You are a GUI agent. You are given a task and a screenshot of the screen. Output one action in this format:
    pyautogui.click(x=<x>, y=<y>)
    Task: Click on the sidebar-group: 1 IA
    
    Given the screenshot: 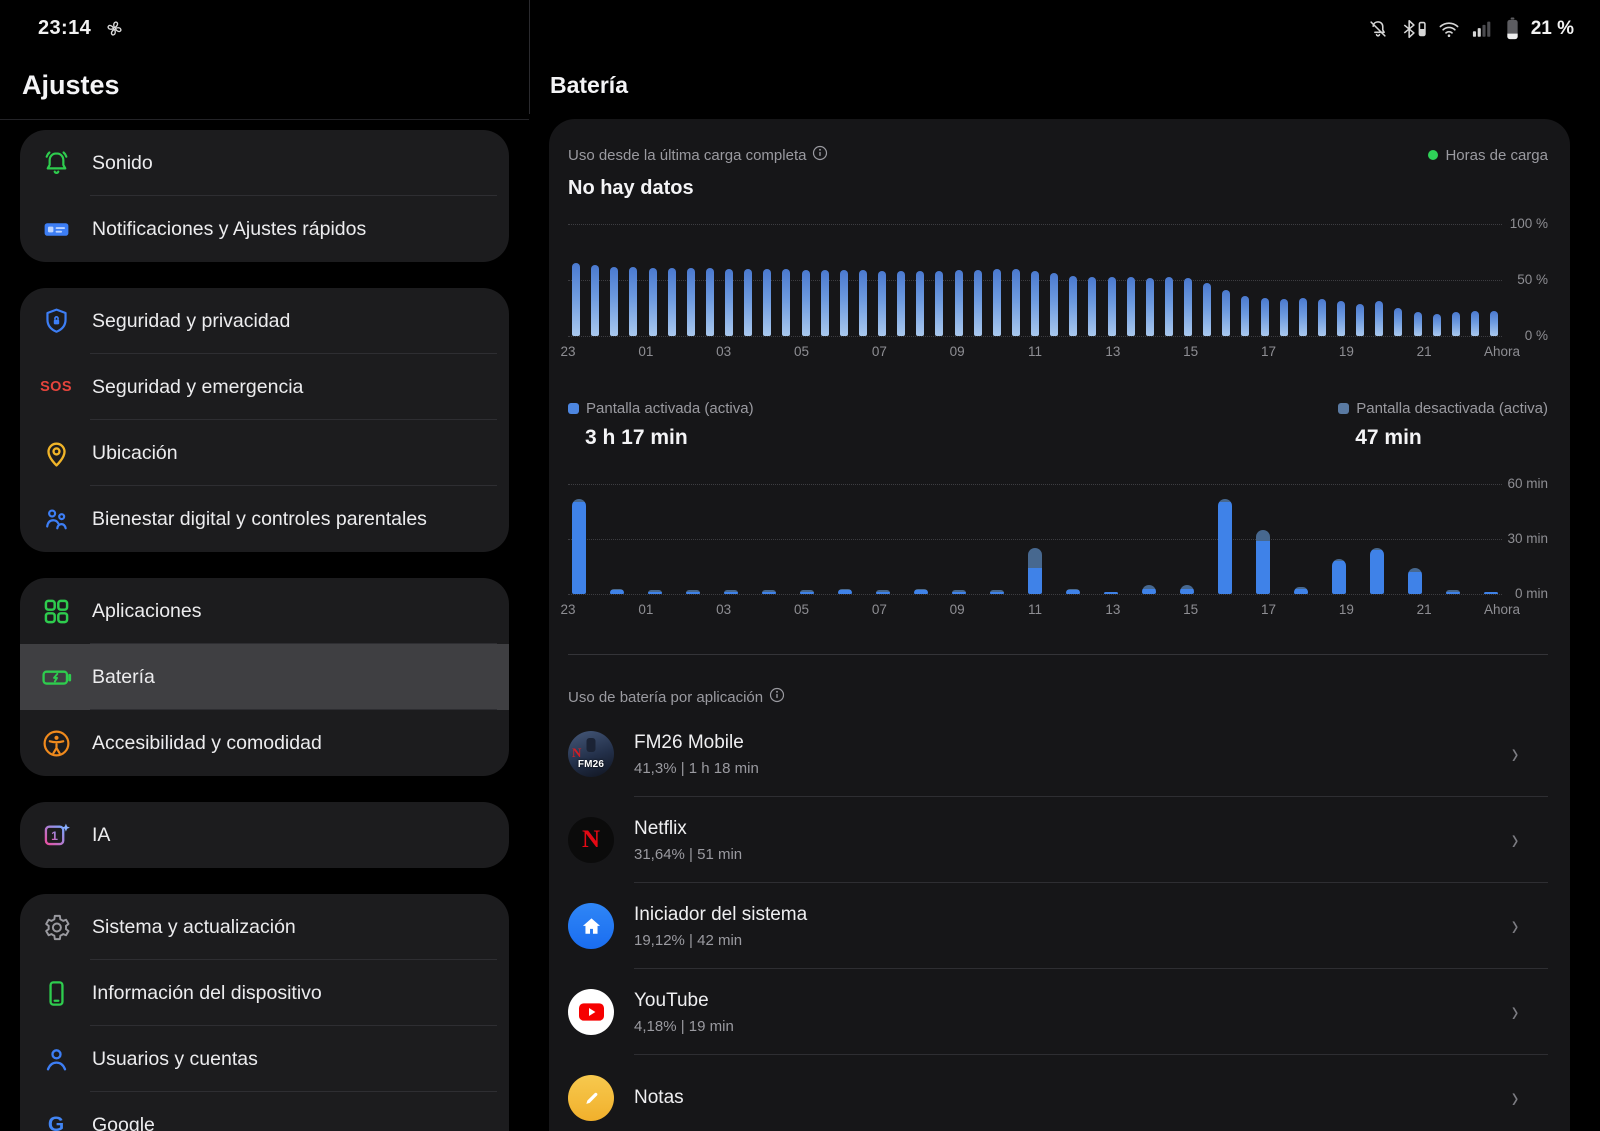 What is the action you would take?
    pyautogui.click(x=264, y=835)
    